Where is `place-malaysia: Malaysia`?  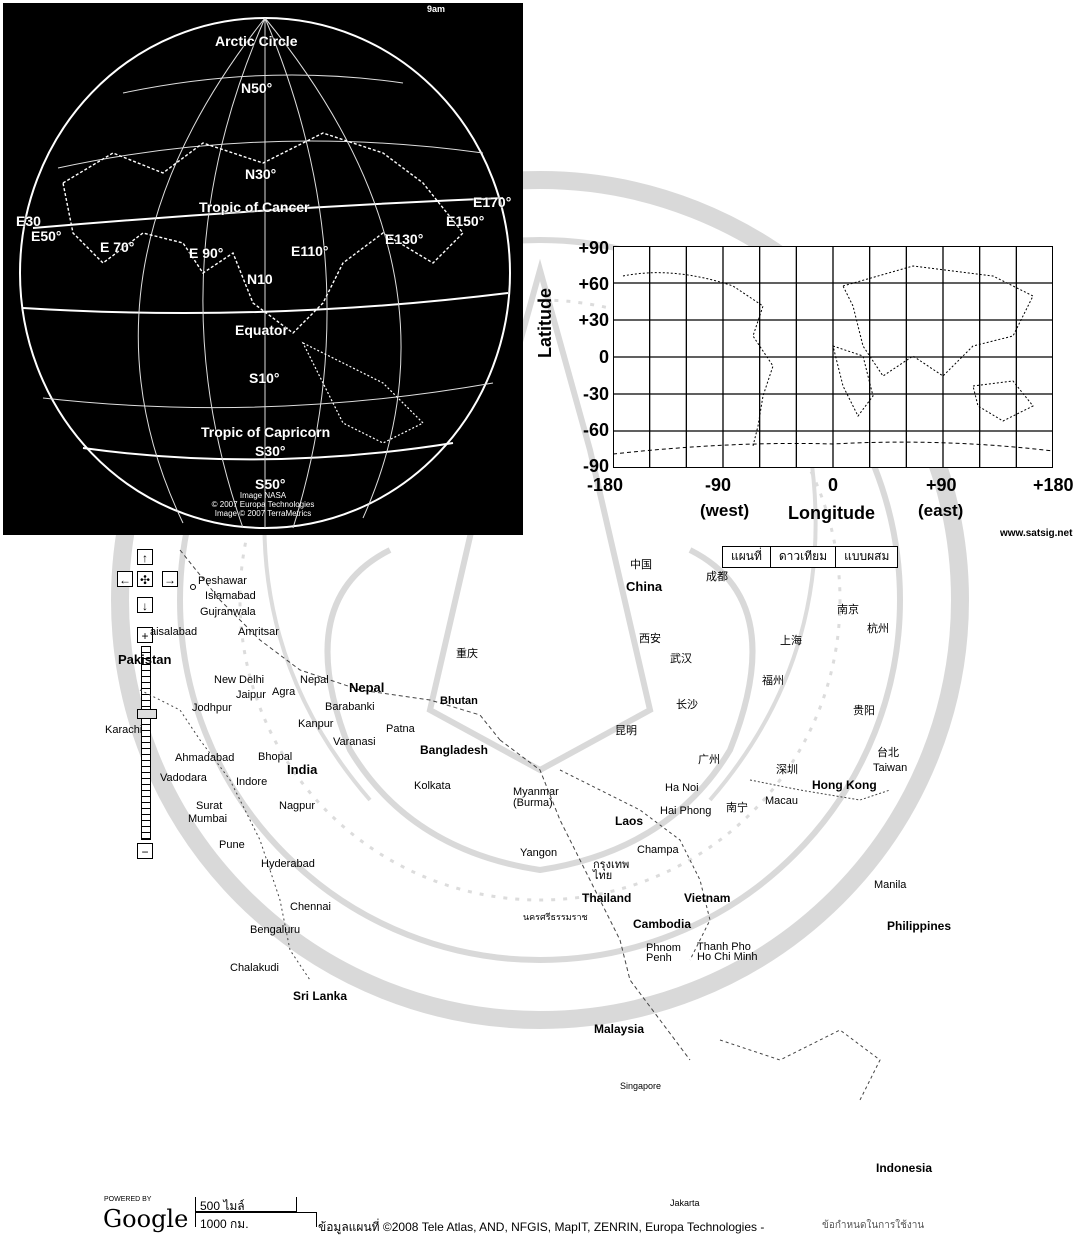 place-malaysia: Malaysia is located at coordinates (619, 1029).